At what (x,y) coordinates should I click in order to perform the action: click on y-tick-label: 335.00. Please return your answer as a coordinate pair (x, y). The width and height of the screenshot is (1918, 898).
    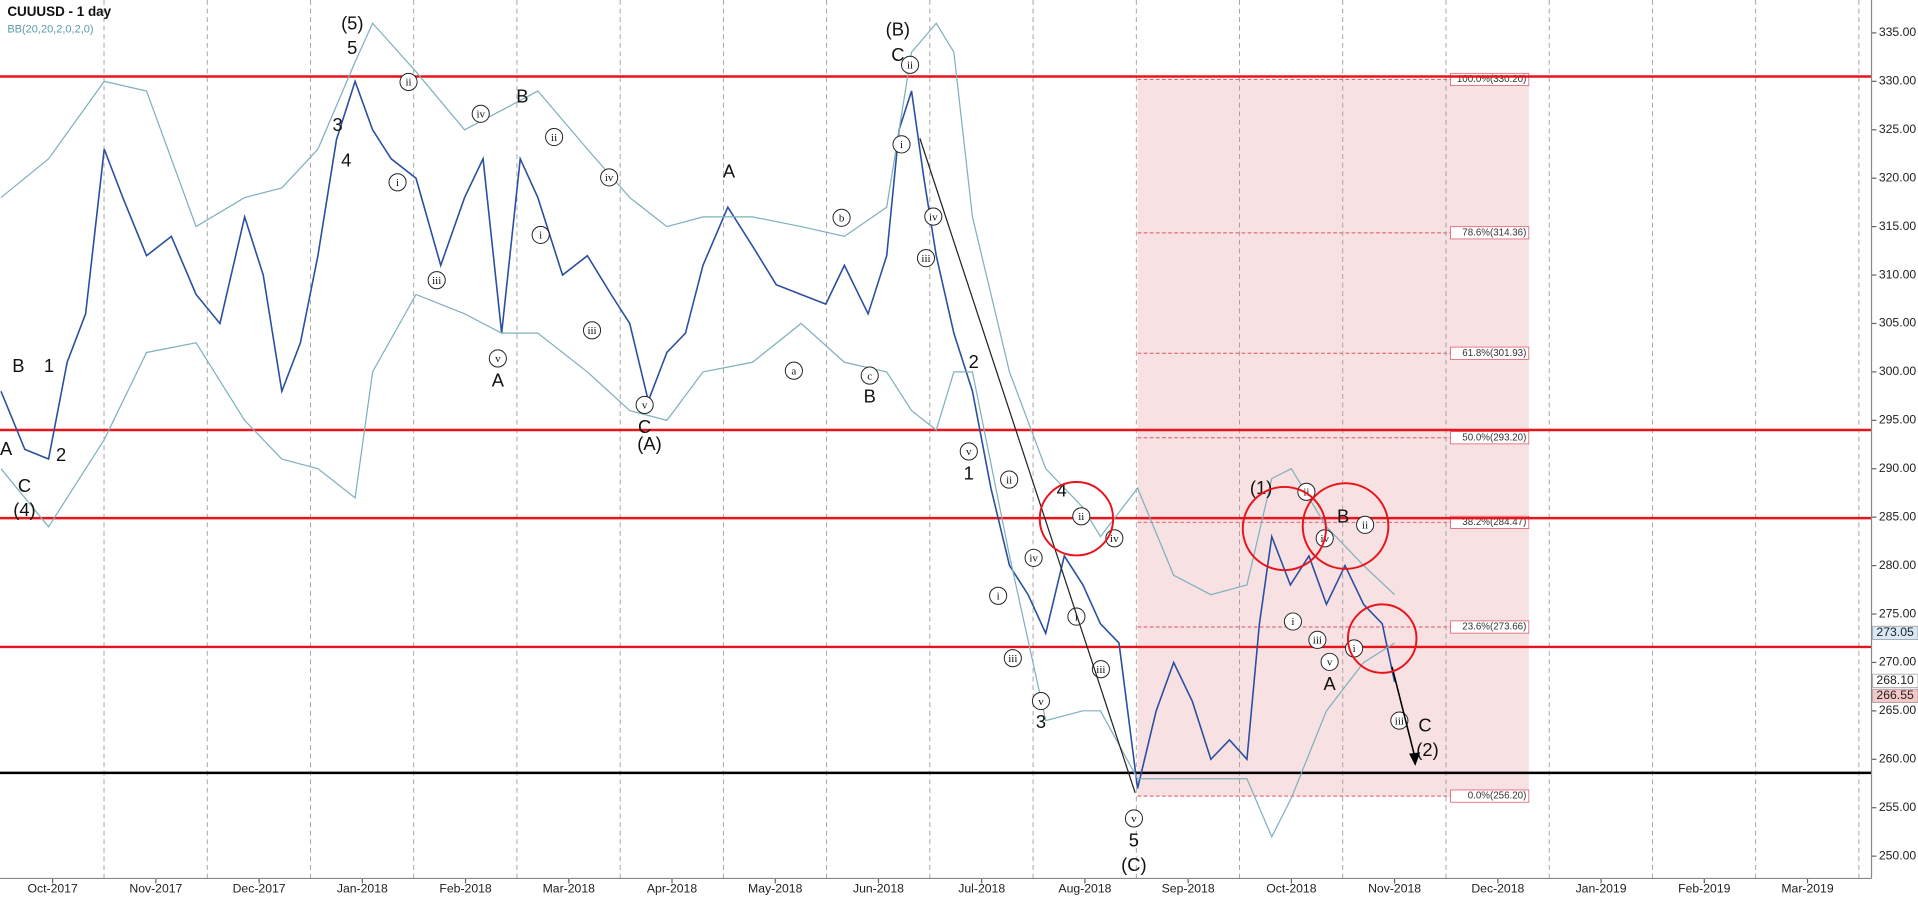
    Looking at the image, I should click on (1898, 32).